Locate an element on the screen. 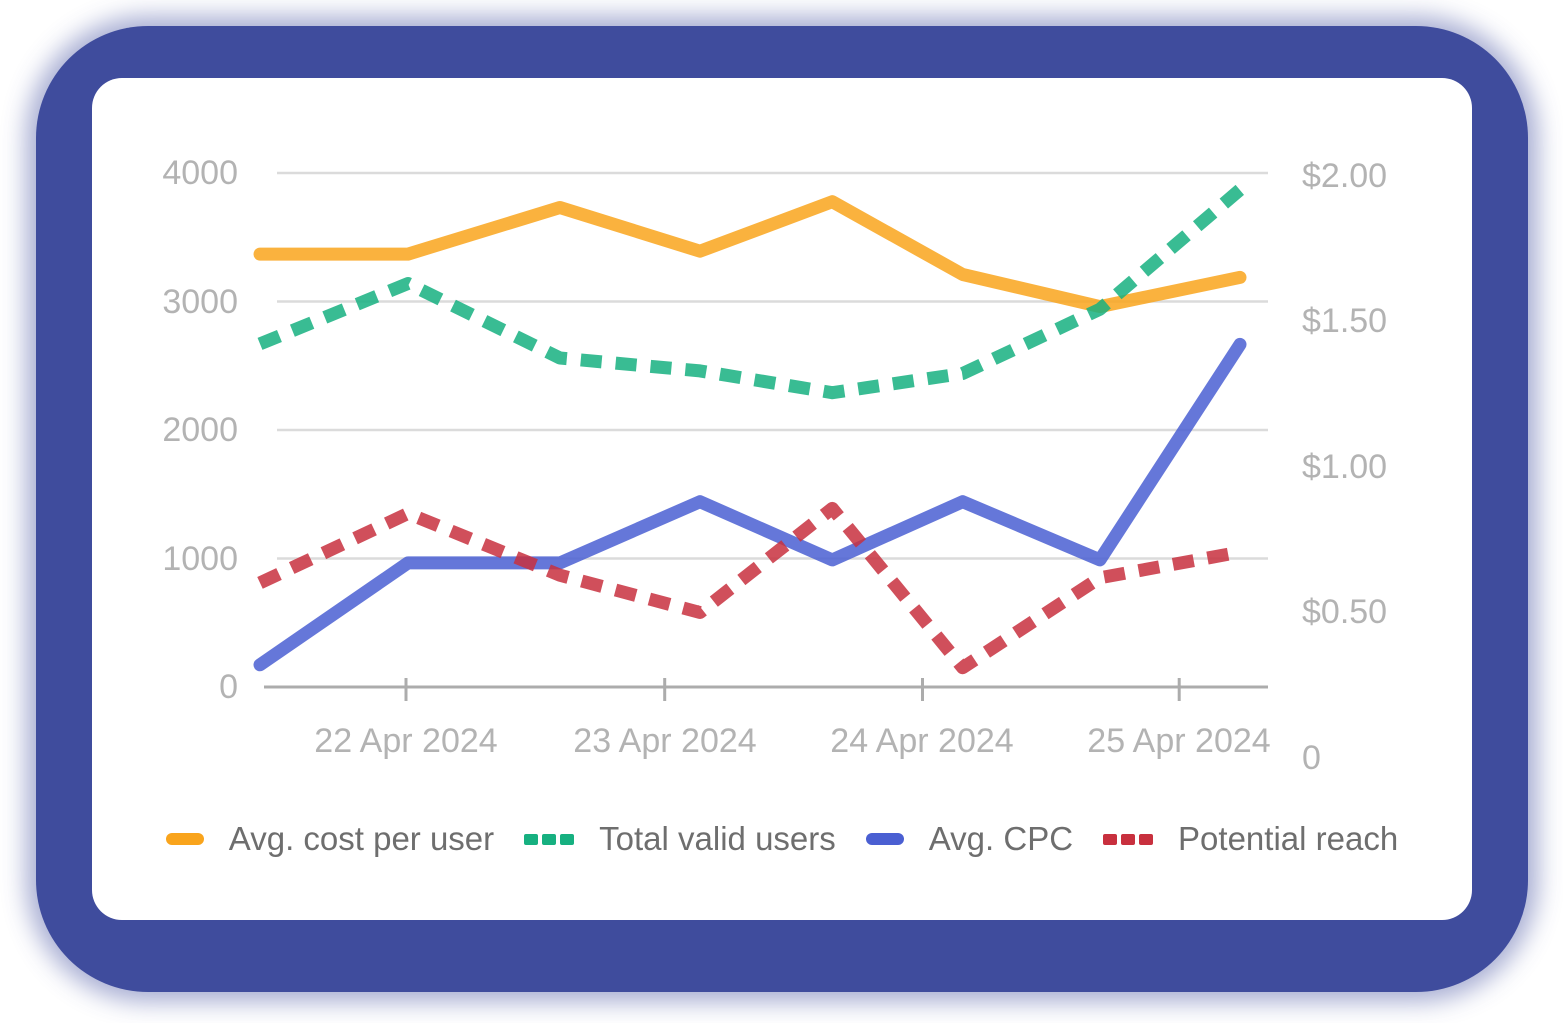 The image size is (1563, 1023). legend-label: Avg. cost per user is located at coordinates (361, 838).